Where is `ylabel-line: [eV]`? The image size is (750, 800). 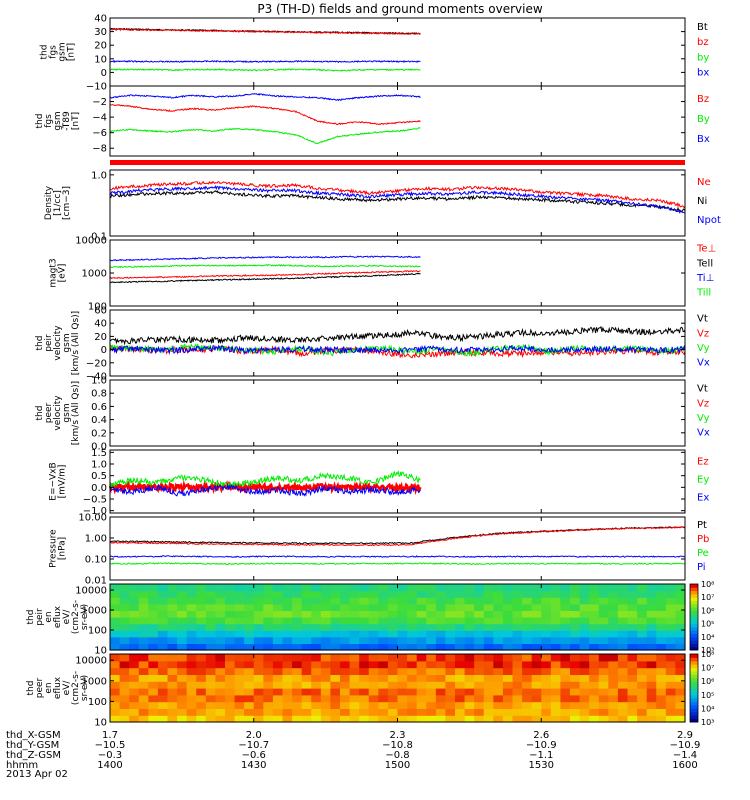
ylabel-line: [eV] is located at coordinates (63, 273).